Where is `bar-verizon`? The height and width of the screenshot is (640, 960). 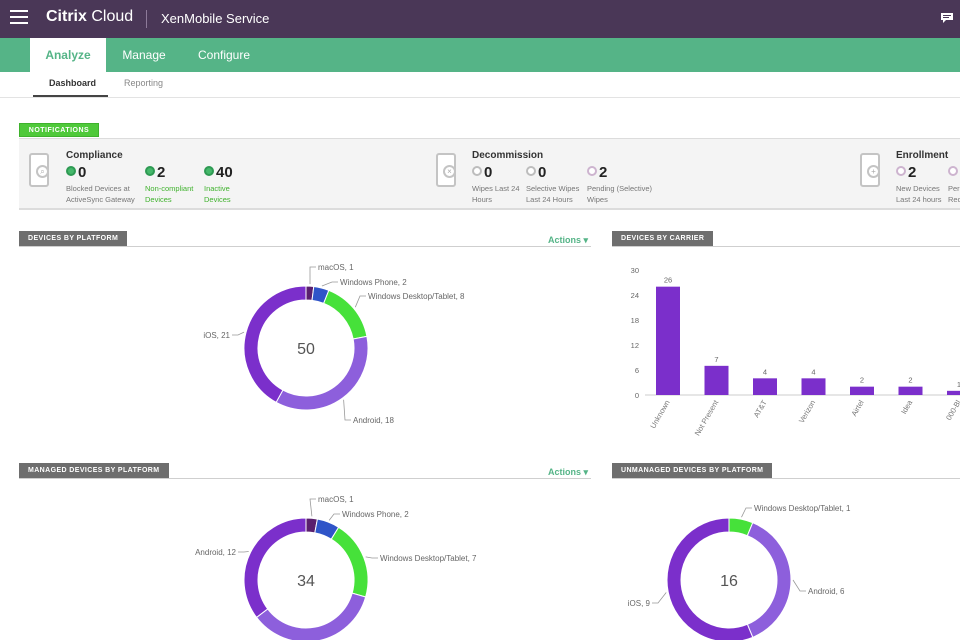
bar-verizon is located at coordinates (813, 386).